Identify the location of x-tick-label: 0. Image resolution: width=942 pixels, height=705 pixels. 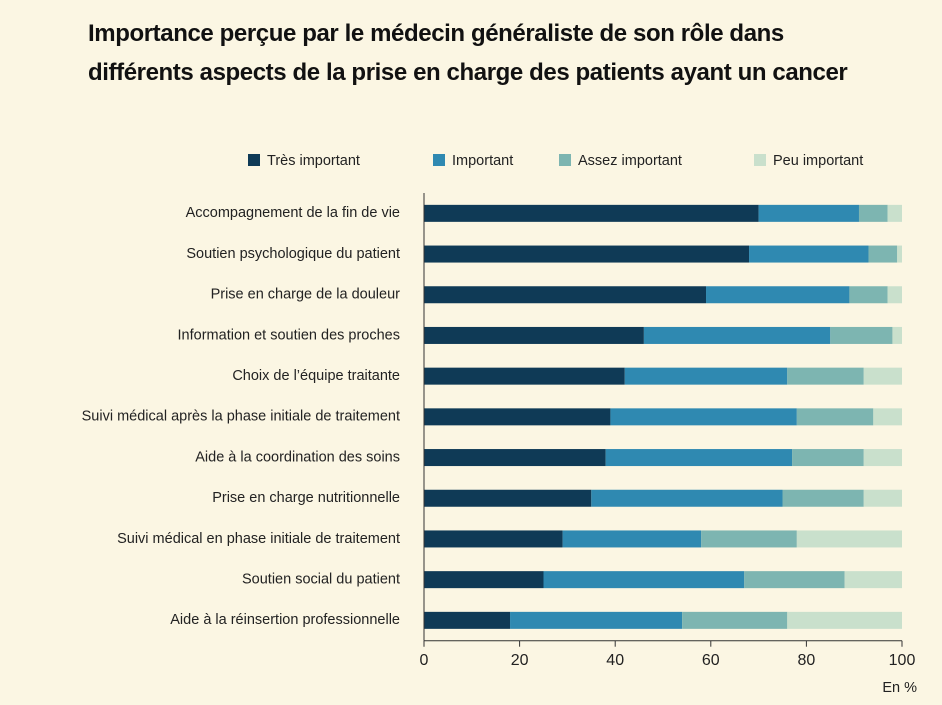
(424, 660).